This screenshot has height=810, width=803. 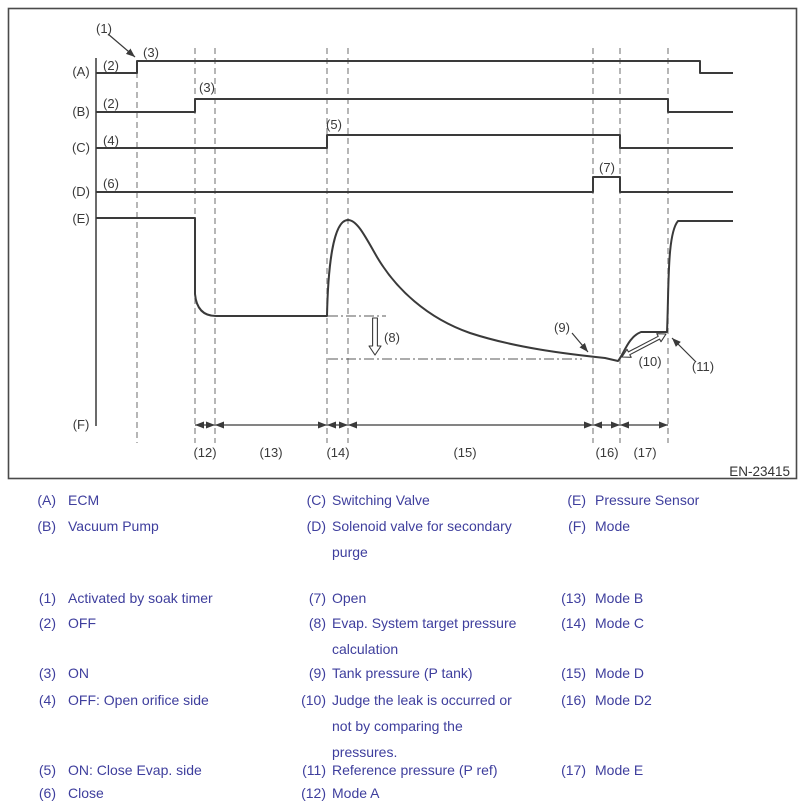 What do you see at coordinates (375, 336) in the screenshot?
I see `target-pressure-drop-arrow` at bounding box center [375, 336].